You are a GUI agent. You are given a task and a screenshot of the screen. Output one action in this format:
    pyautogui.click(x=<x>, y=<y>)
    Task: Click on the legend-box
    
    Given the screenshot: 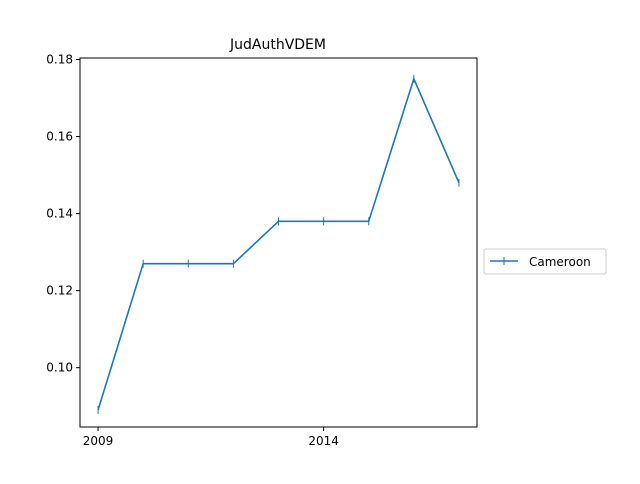 What is the action you would take?
    pyautogui.click(x=545, y=261)
    